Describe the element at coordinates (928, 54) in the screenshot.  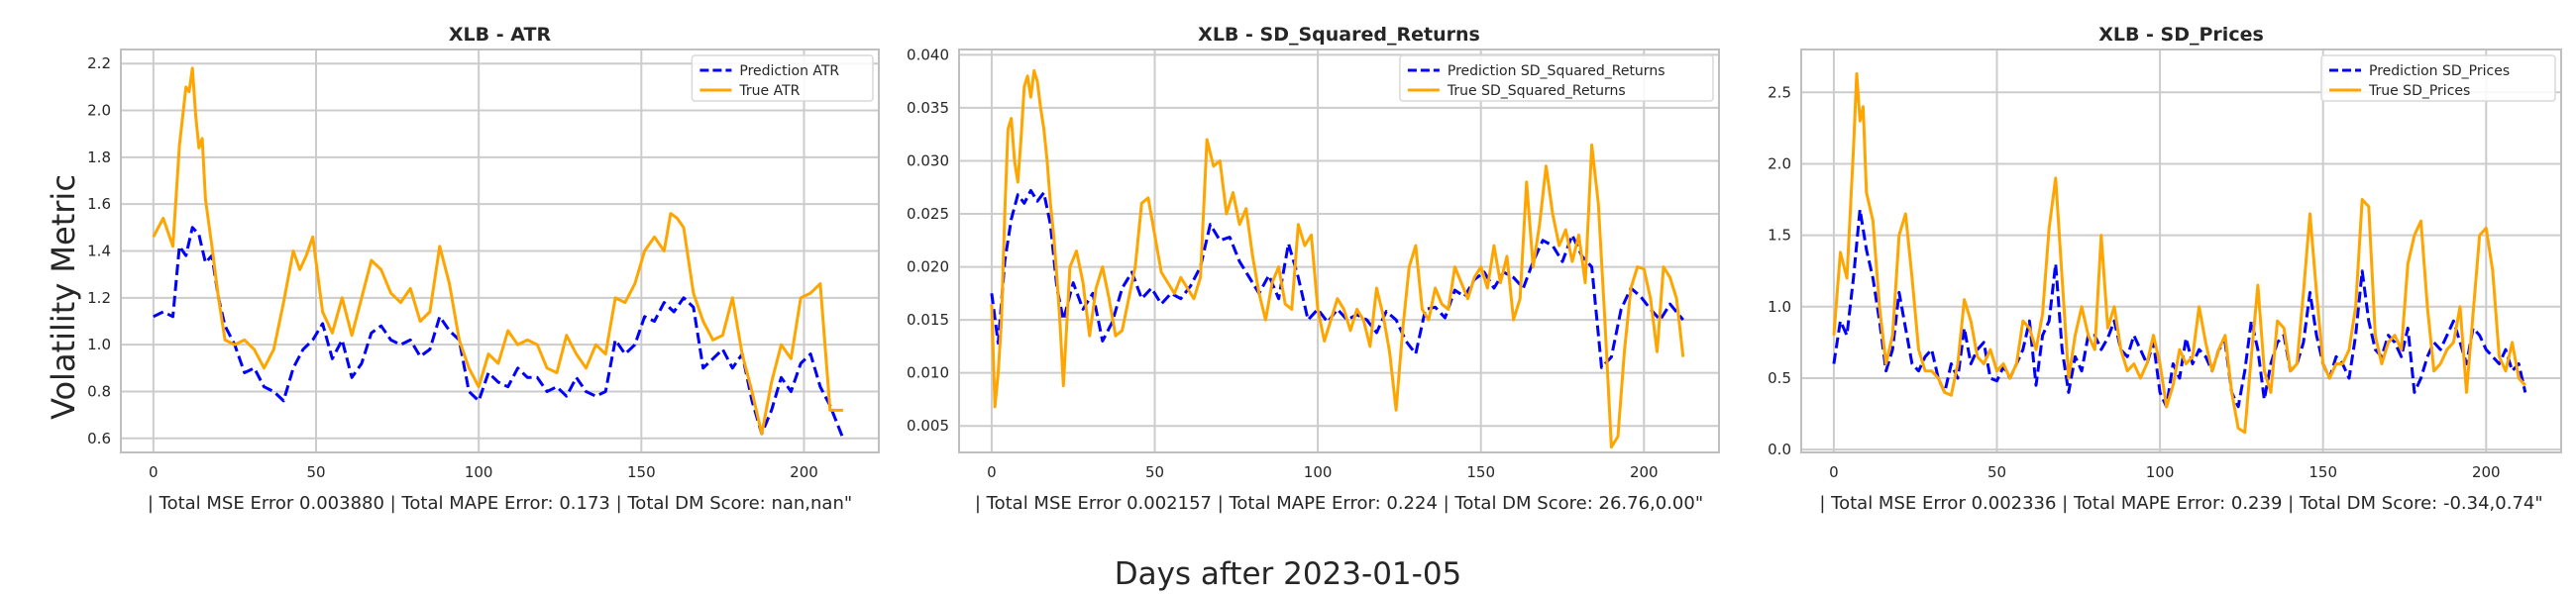
I see `y-tick-label: 0.040` at that location.